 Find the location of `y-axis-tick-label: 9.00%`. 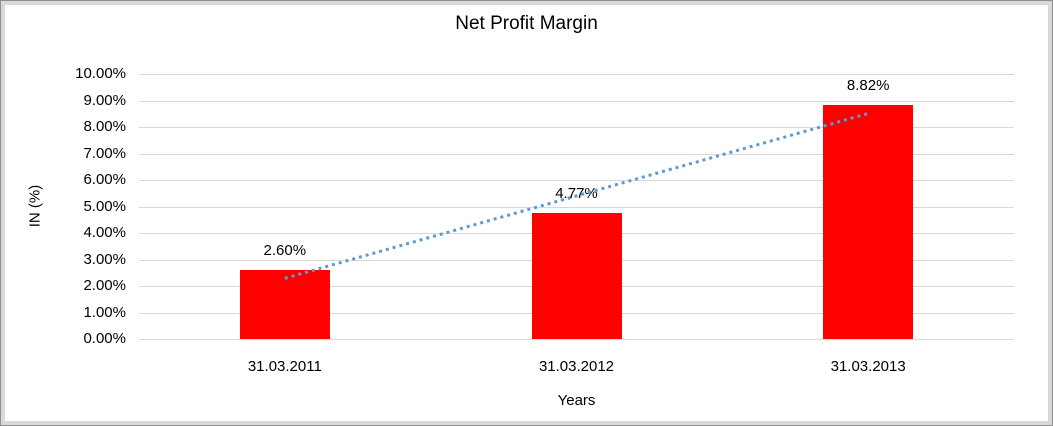

y-axis-tick-label: 9.00% is located at coordinates (104, 100).